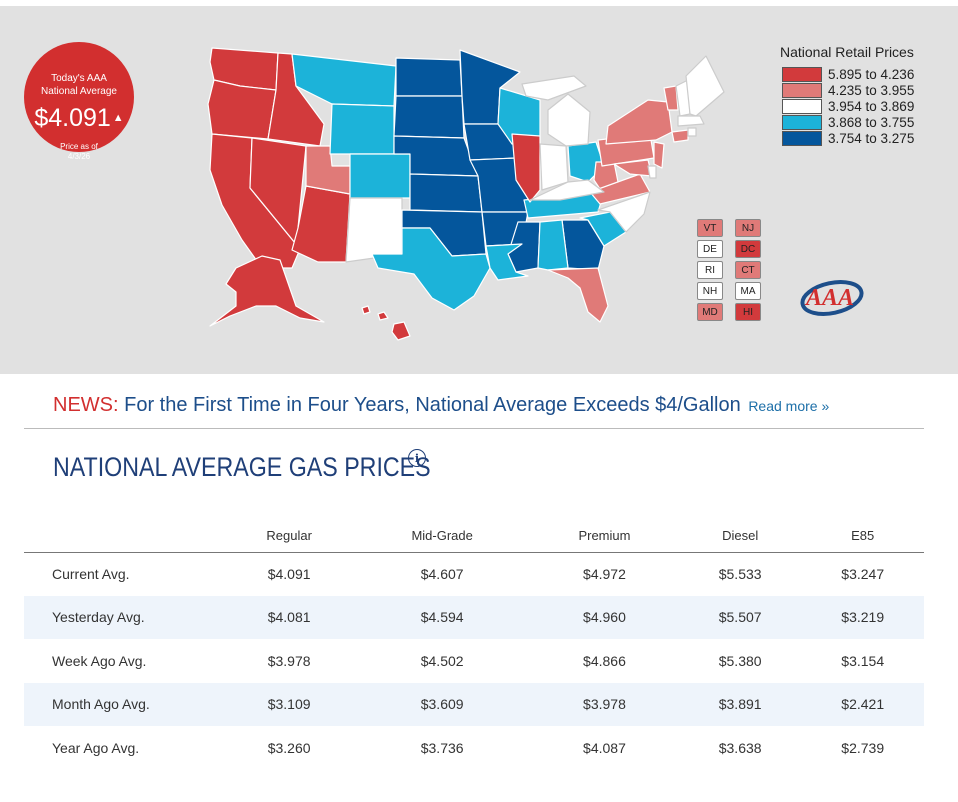 The width and height of the screenshot is (958, 802). Describe the element at coordinates (289, 536) in the screenshot. I see `column-header: Regular` at that location.